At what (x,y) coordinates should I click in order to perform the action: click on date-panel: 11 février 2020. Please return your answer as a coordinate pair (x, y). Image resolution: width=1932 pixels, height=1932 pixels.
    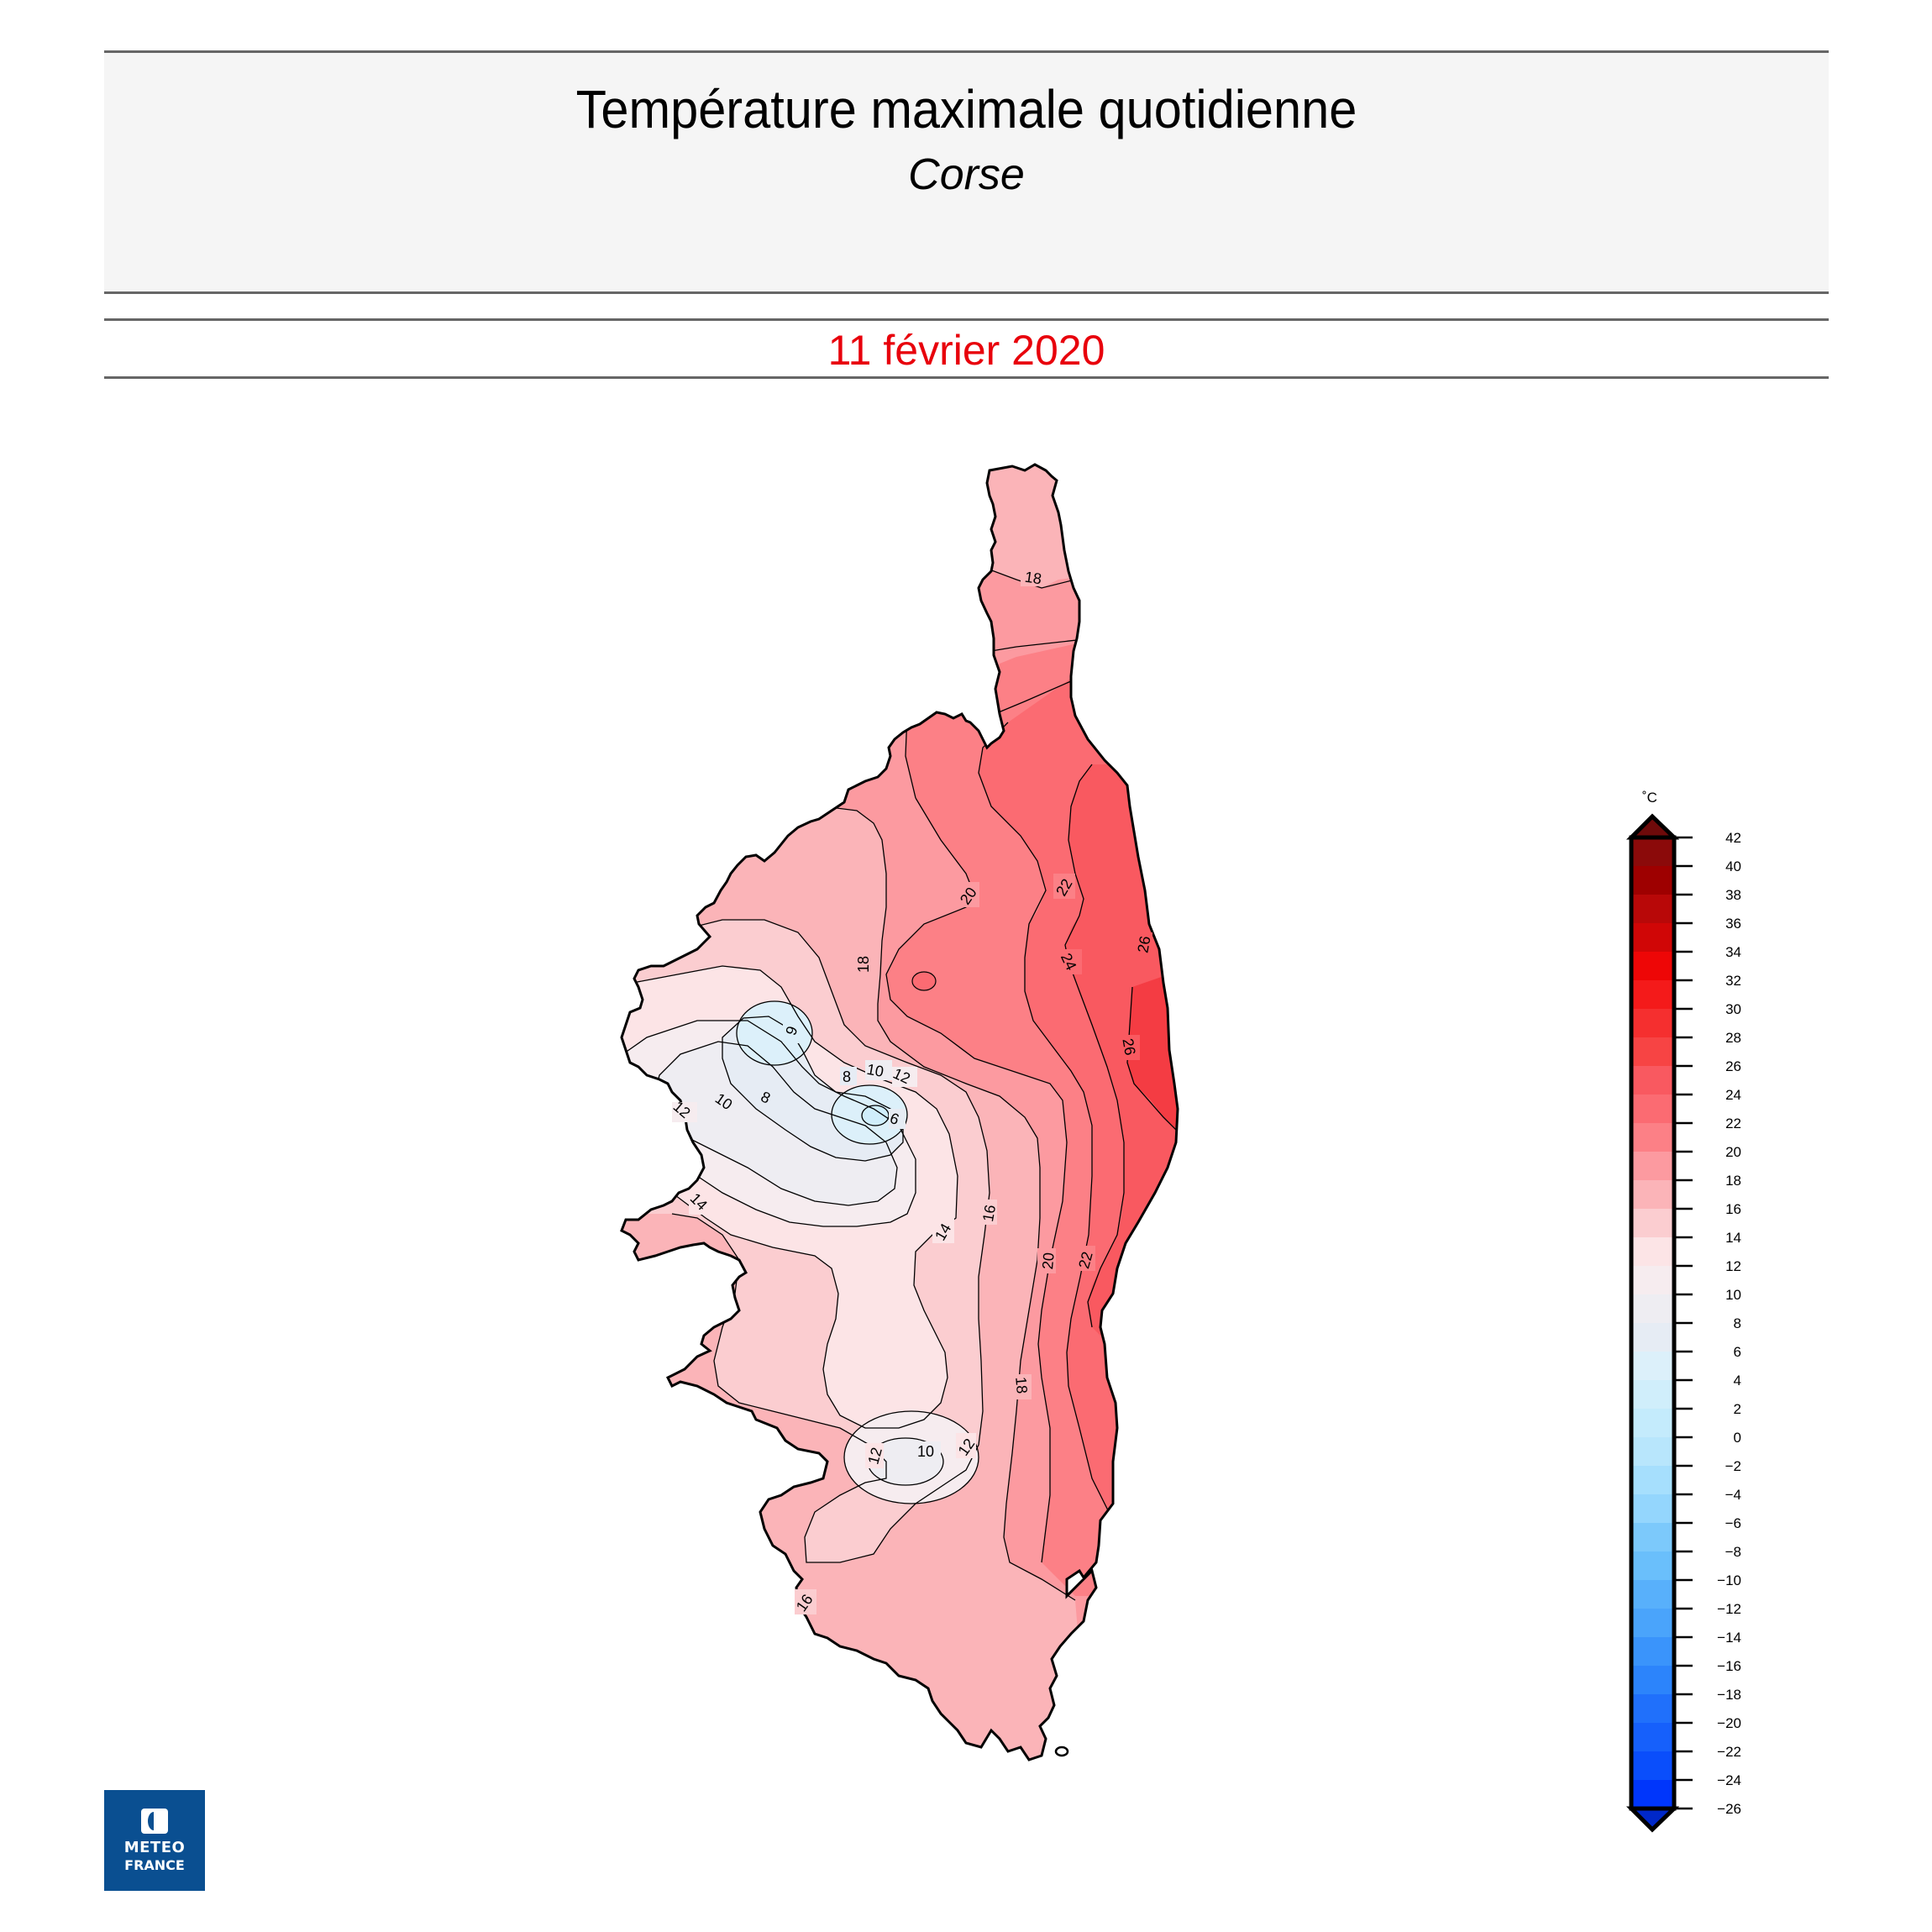
    Looking at the image, I should click on (966, 348).